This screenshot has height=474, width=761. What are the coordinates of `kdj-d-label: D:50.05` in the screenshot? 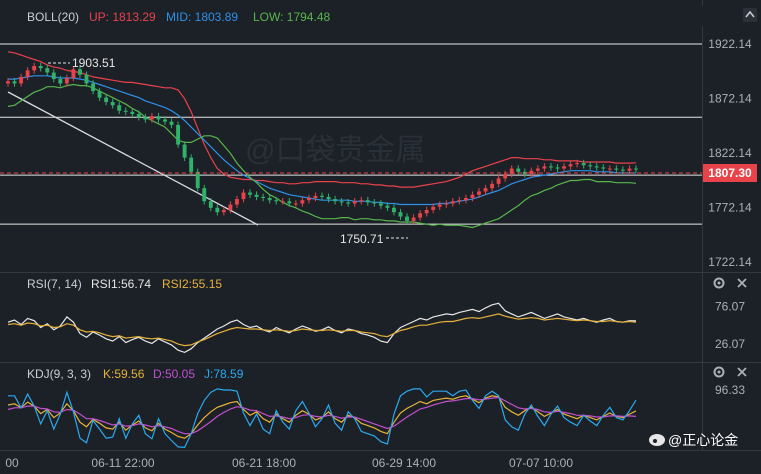 It's located at (174, 374).